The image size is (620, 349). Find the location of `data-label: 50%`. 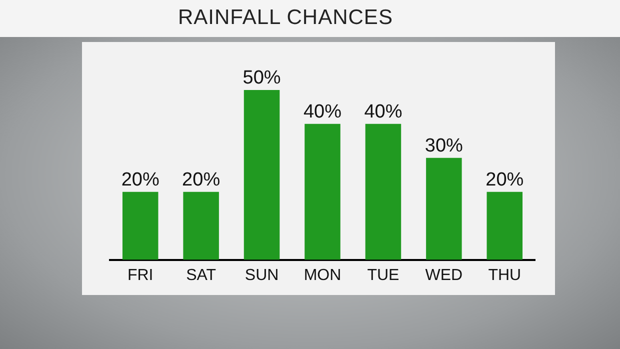

data-label: 50% is located at coordinates (261, 78).